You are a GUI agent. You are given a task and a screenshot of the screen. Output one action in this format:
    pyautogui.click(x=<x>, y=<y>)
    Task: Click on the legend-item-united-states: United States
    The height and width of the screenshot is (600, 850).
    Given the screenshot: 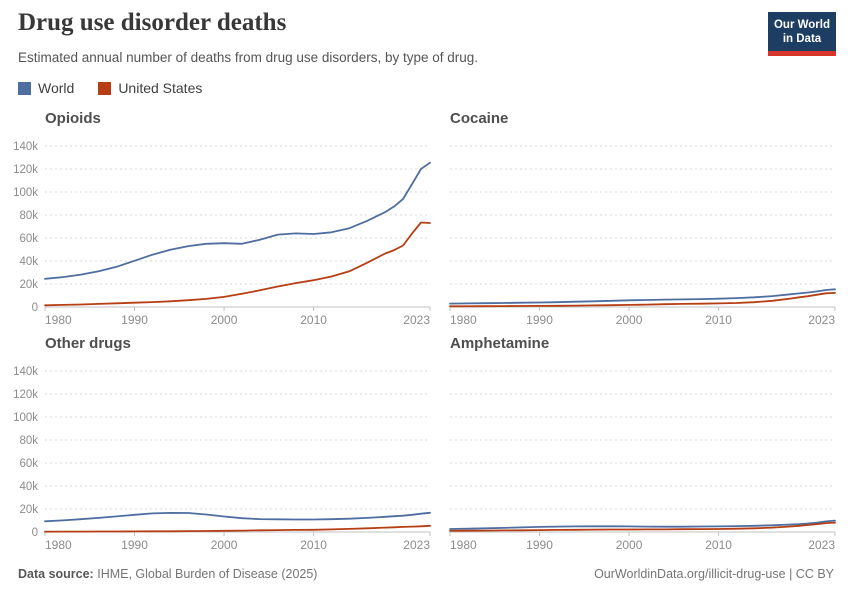 What is the action you would take?
    pyautogui.click(x=150, y=88)
    